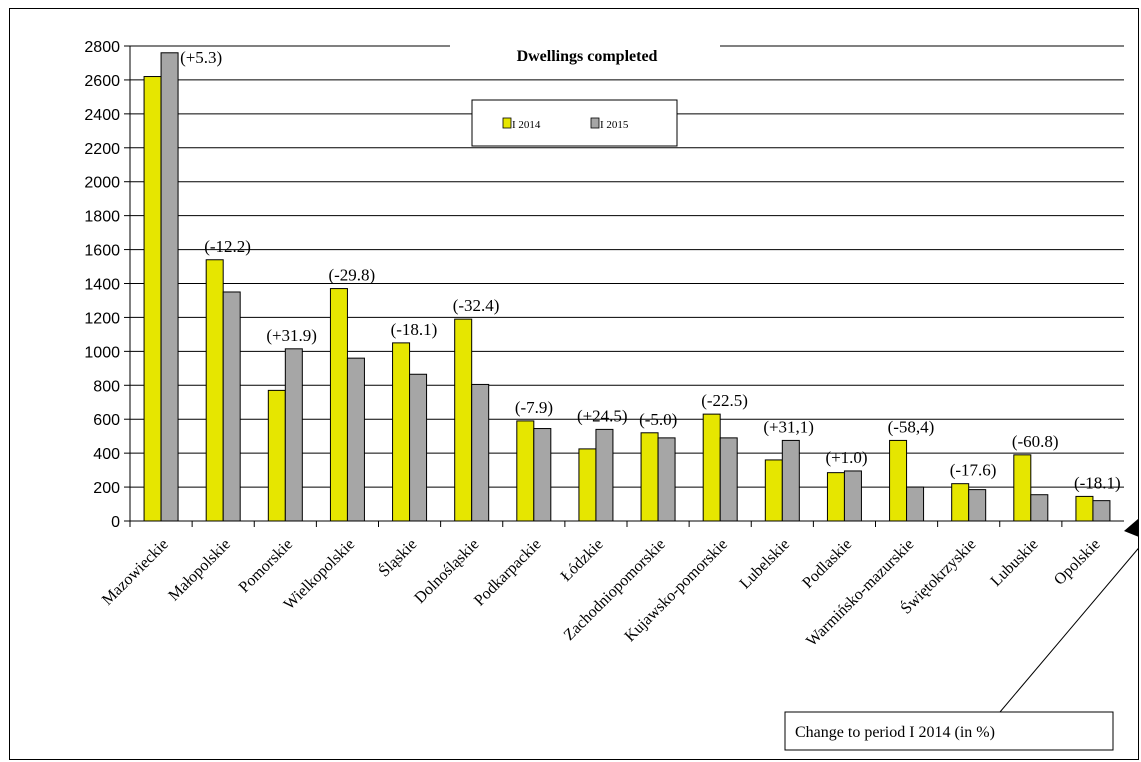 The width and height of the screenshot is (1141, 762). What do you see at coordinates (846, 457) in the screenshot?
I see `change-label: (+1.0)` at bounding box center [846, 457].